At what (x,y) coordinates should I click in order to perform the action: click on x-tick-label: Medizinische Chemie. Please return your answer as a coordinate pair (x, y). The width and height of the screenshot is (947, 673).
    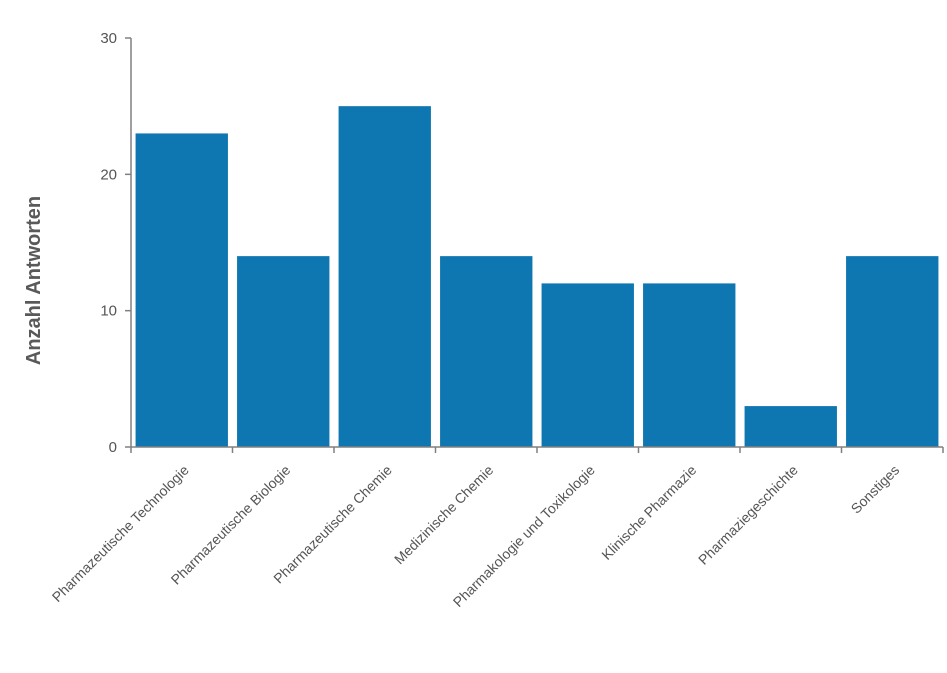
    Looking at the image, I should click on (444, 515).